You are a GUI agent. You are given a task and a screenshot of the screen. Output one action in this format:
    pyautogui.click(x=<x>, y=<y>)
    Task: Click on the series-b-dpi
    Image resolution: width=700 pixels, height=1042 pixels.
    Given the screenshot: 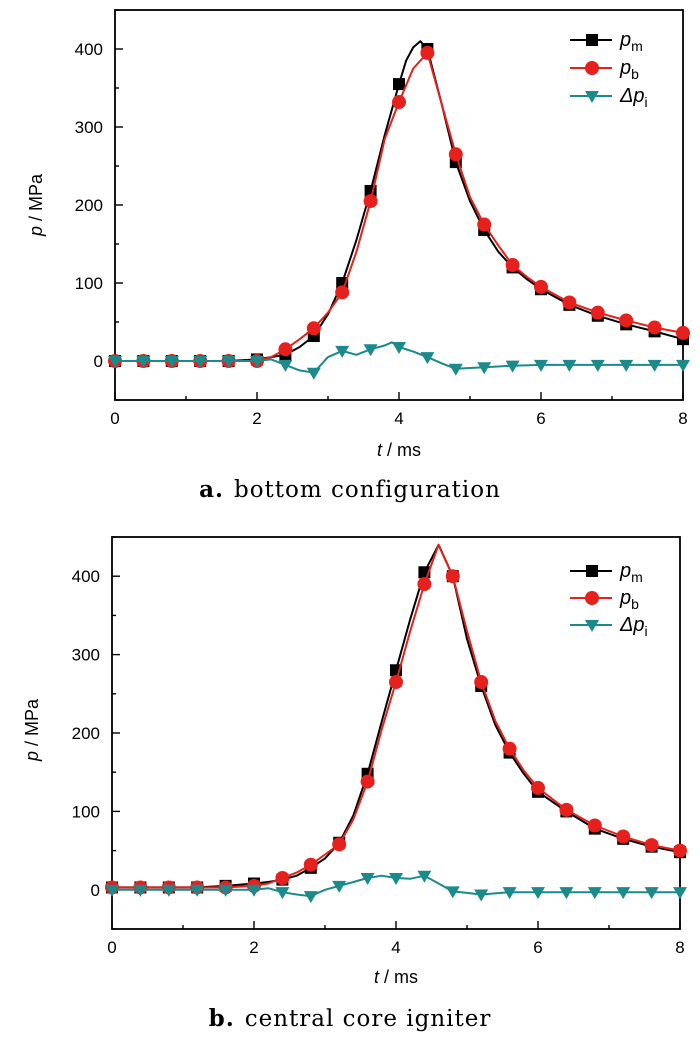 What is the action you would take?
    pyautogui.click(x=396, y=887)
    